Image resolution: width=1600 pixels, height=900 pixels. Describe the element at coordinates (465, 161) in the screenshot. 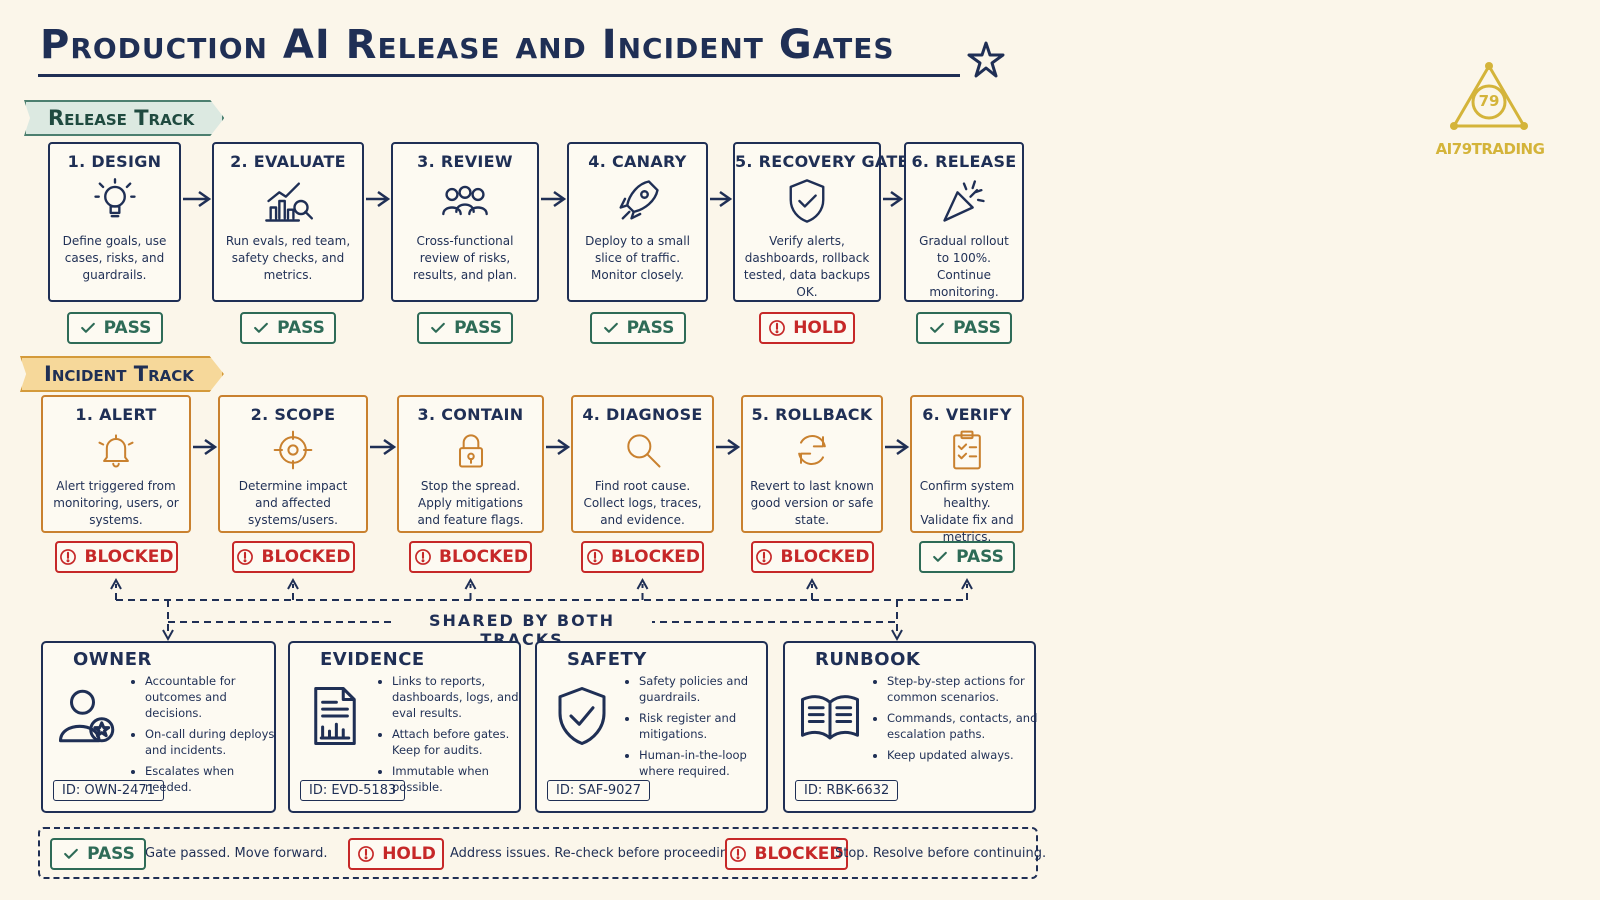

I see `step-title: 3. REVIEW` at that location.